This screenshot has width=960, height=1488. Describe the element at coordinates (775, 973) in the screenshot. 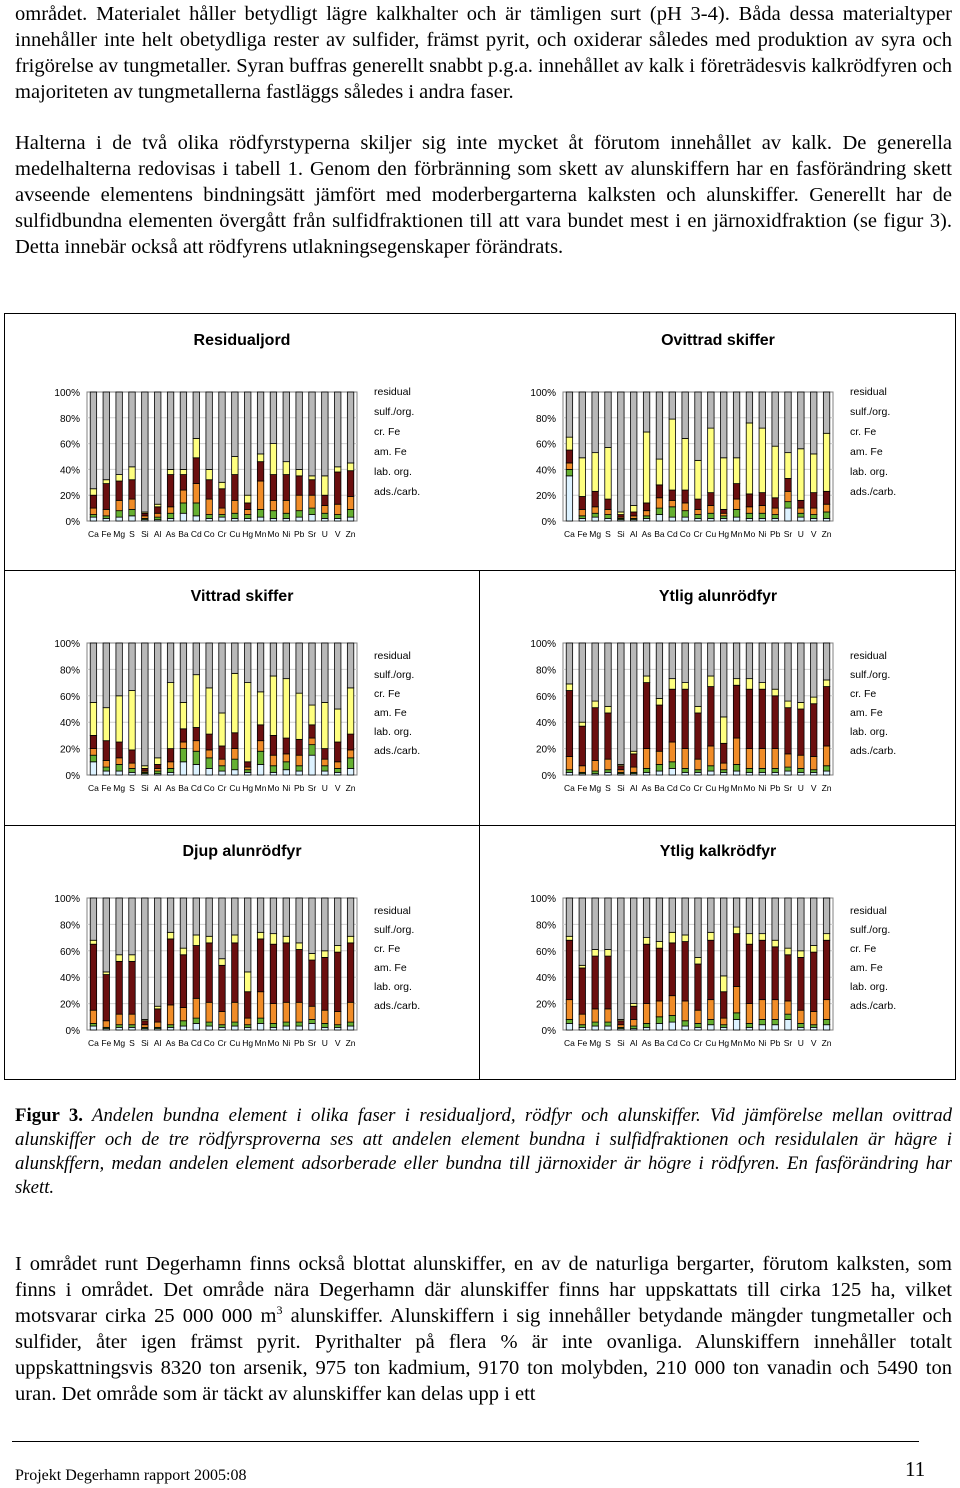

I see `bar-segment-pb` at that location.